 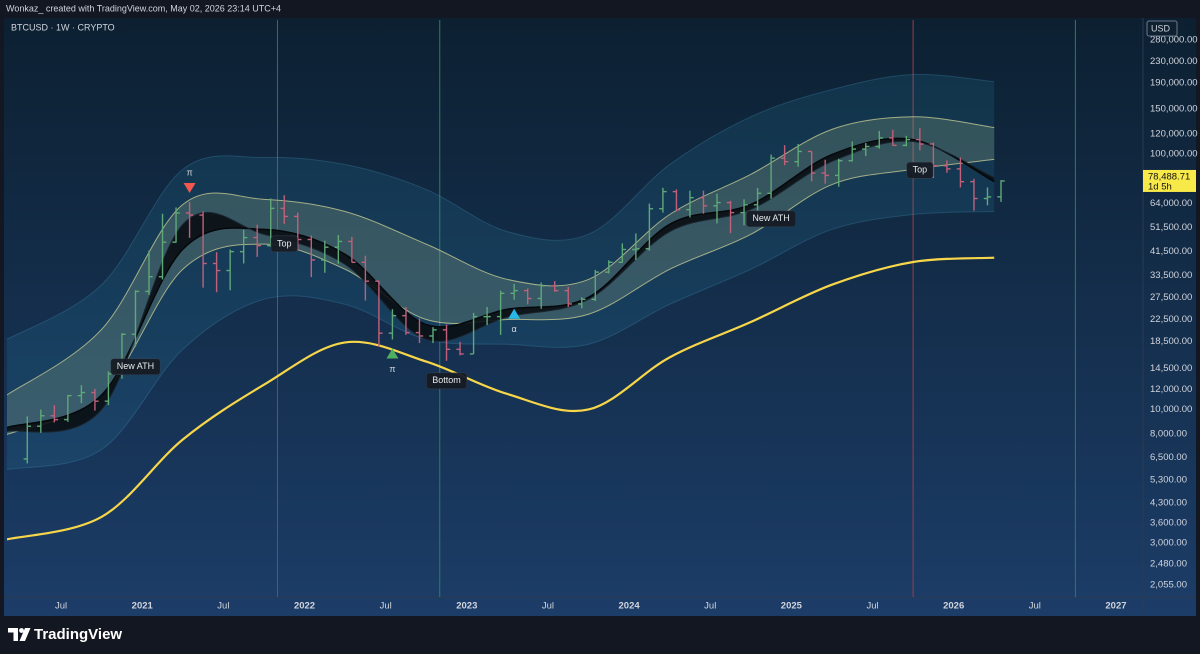 I want to click on y-tick-label: 27,500.00, so click(x=1171, y=297).